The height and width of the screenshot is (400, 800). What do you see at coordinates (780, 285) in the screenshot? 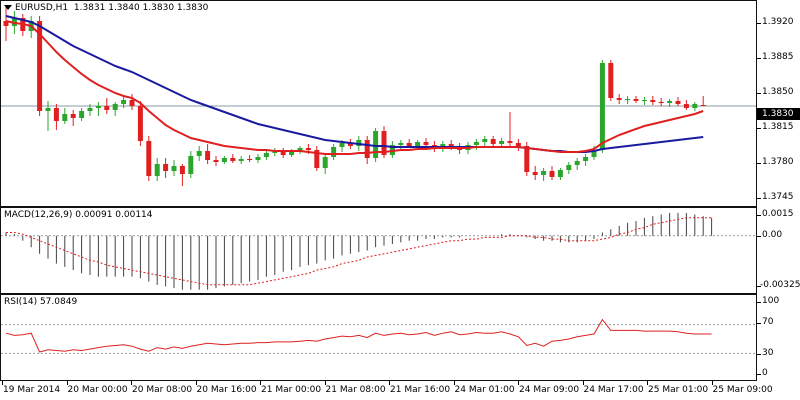
I see `macd-level-label: -0.00325` at bounding box center [780, 285].